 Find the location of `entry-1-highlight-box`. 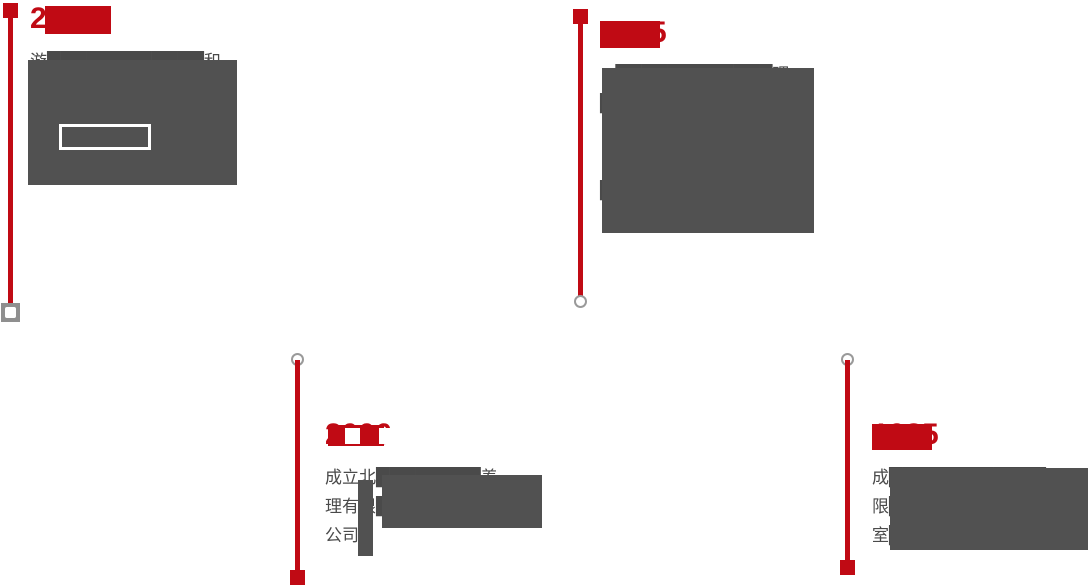

entry-1-highlight-box is located at coordinates (105, 137).